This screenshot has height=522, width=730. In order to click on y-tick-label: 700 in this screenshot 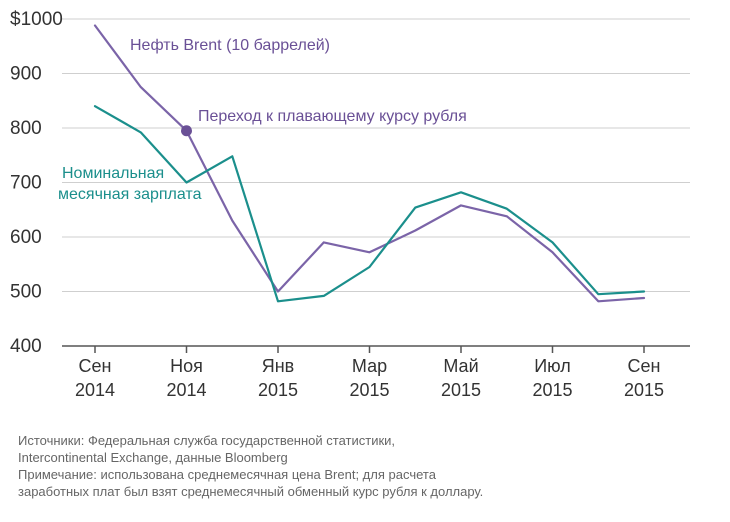, I will do `click(26, 183)`.